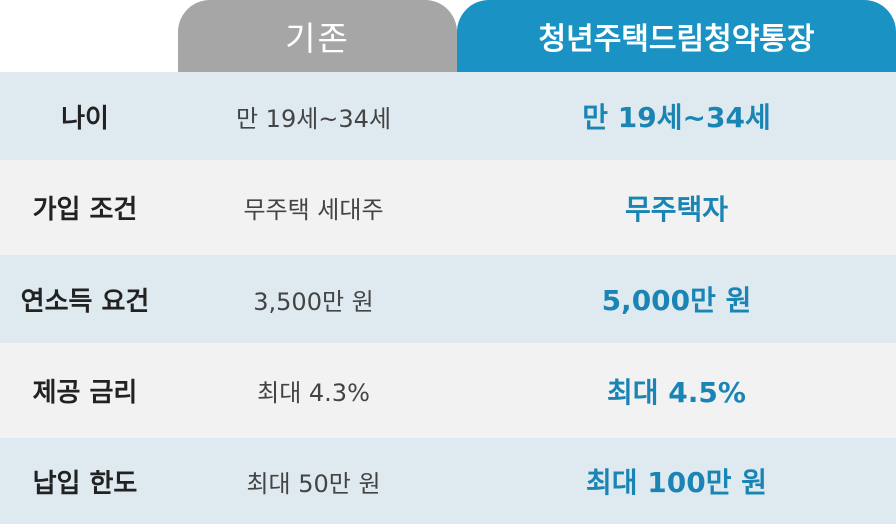 The image size is (896, 524). I want to click on existing-value: 만 19세~34세, so click(313, 118).